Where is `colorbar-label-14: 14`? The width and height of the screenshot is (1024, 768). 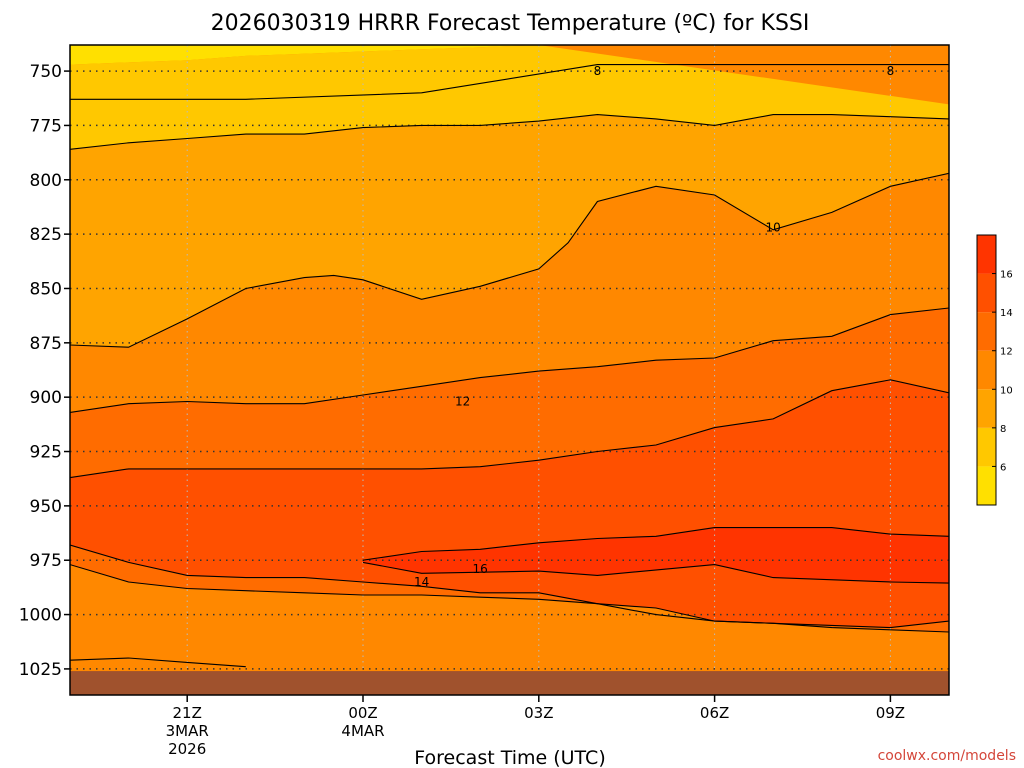 colorbar-label-14: 14 is located at coordinates (1006, 313).